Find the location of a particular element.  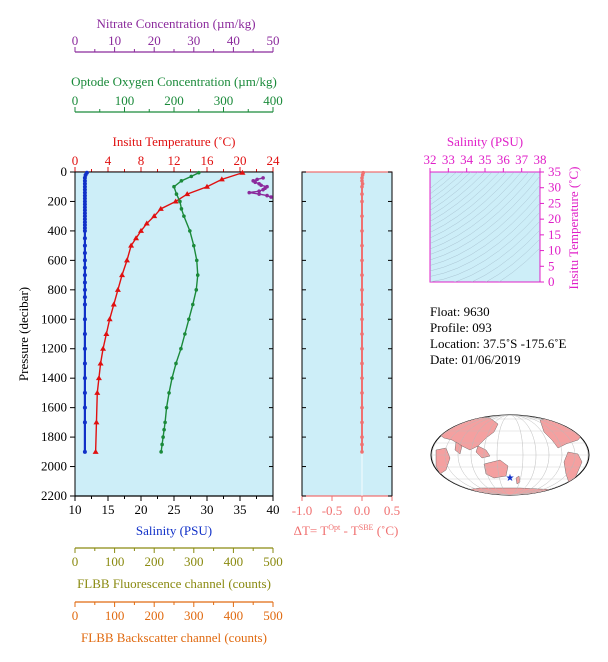

profile-number: Profile: 093 is located at coordinates (461, 327).